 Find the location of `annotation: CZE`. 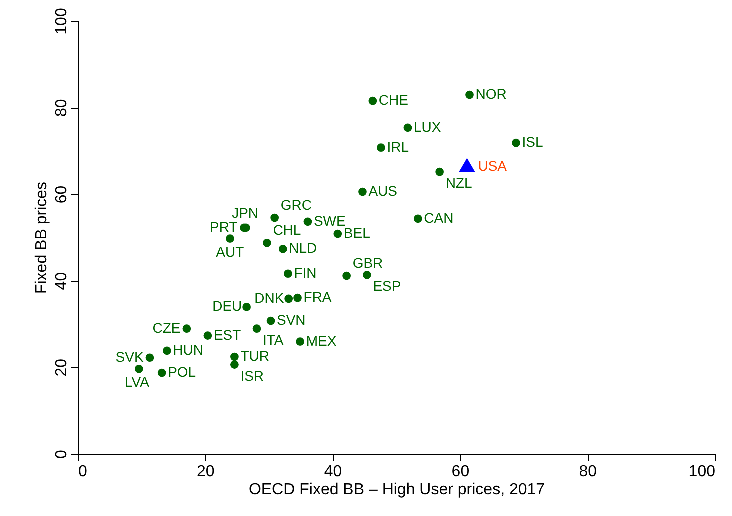

annotation: CZE is located at coordinates (166, 328).